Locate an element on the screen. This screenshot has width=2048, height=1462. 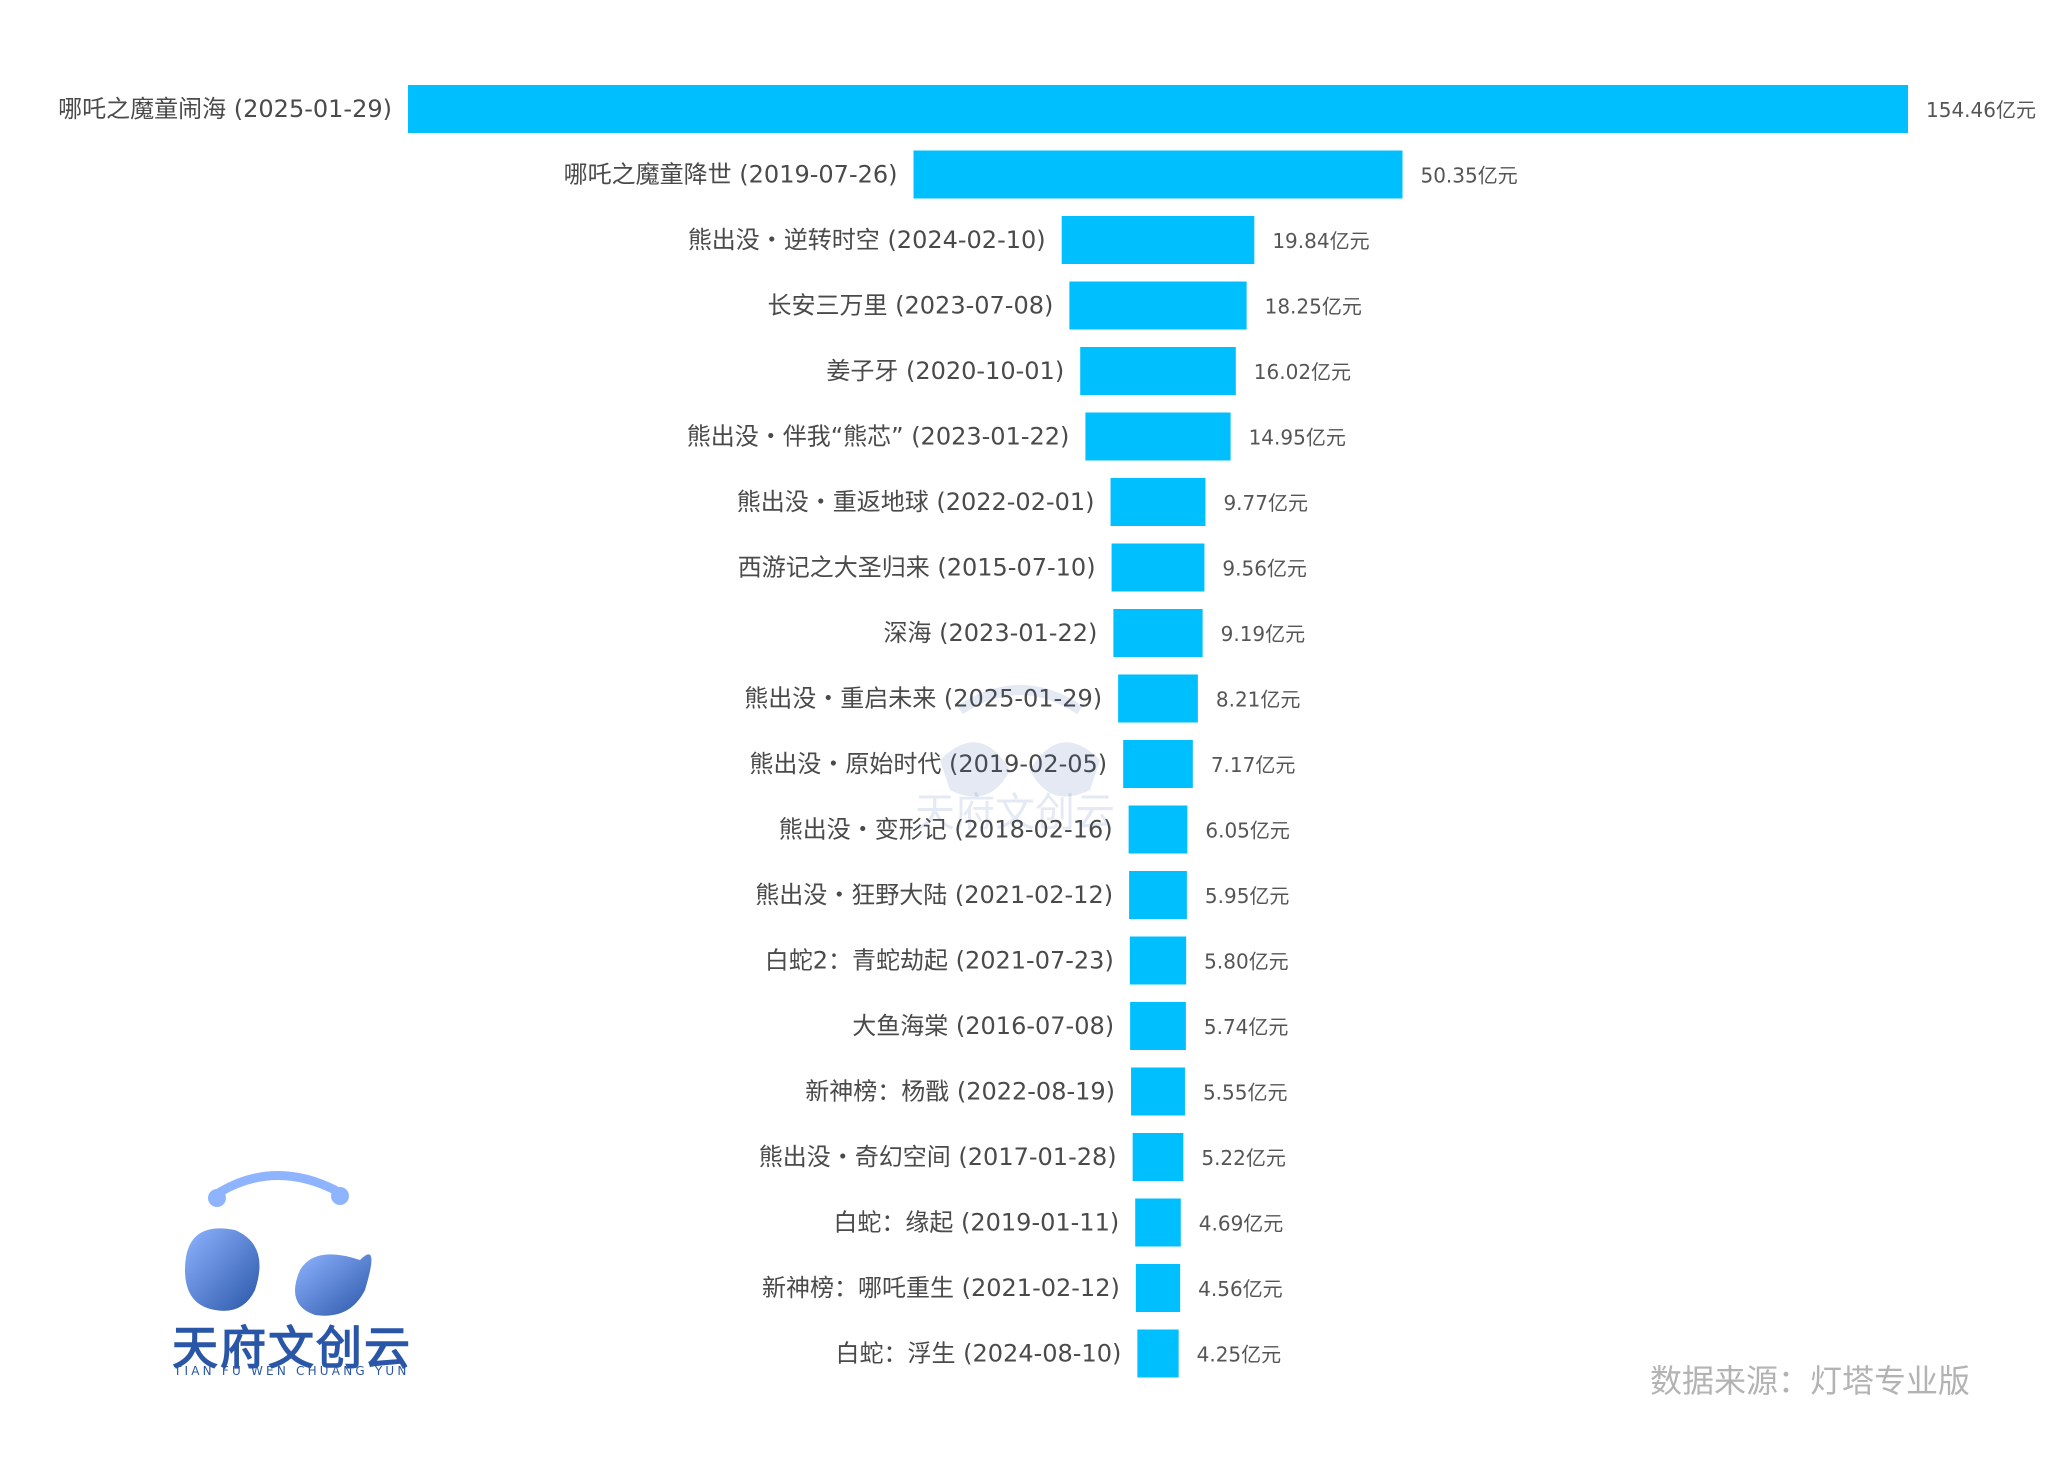
watermark-text: 天府文创云 is located at coordinates (1015, 813).